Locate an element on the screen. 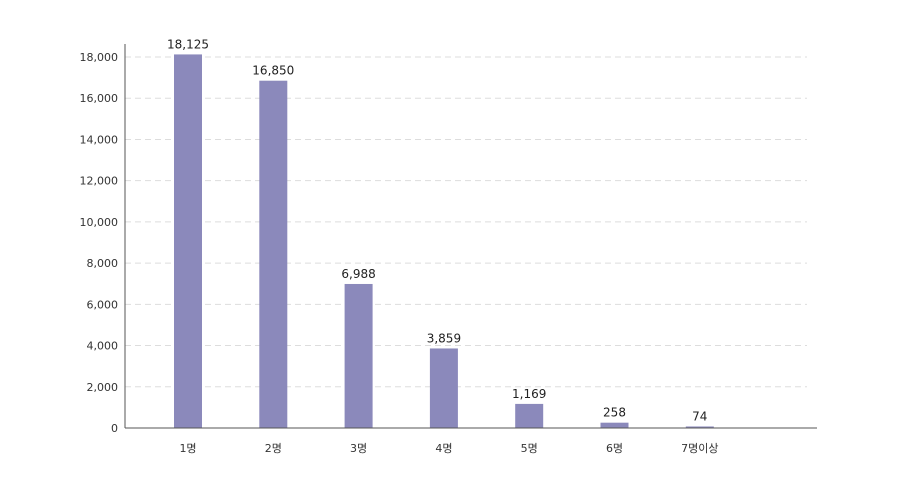 This screenshot has width=900, height=504. x-category-label: 1명 is located at coordinates (187, 448).